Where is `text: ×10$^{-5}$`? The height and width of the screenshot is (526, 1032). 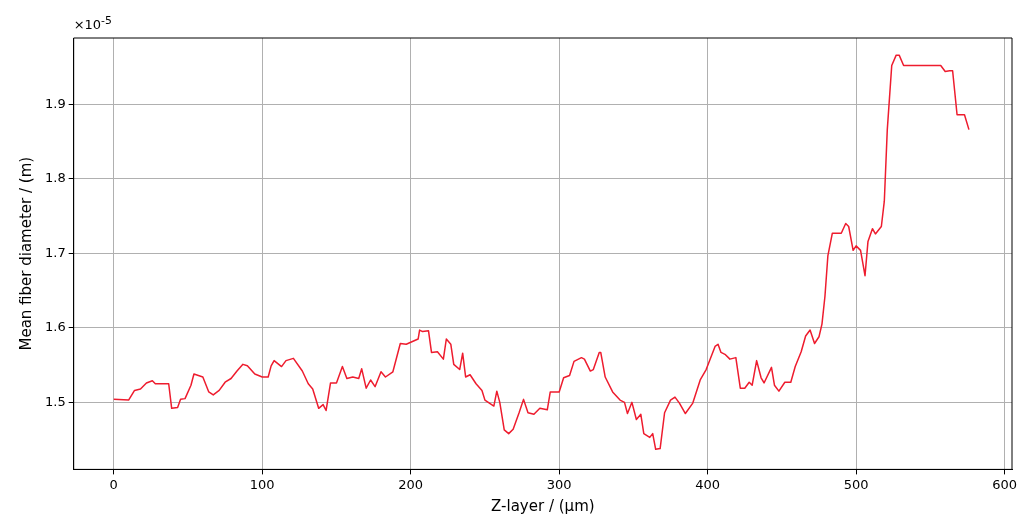
text: ×10$^{-5}$ is located at coordinates (92, 23).